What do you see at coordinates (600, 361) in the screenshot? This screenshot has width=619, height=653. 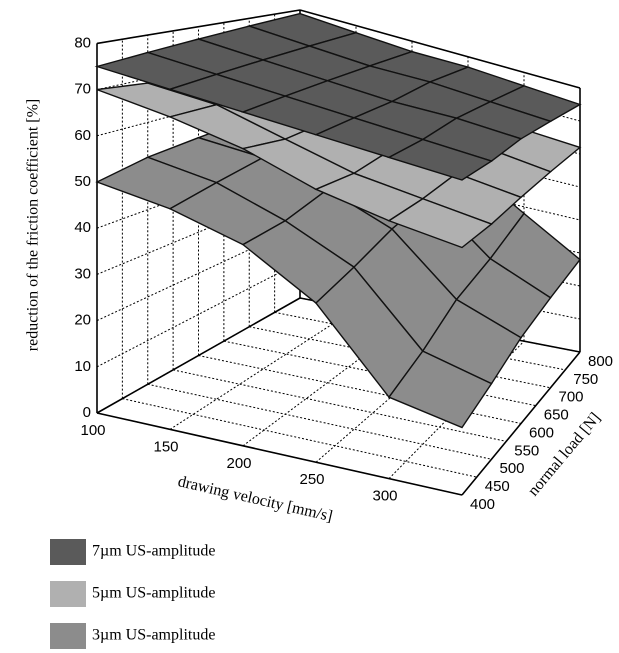 I see `y-tick-label: 800` at bounding box center [600, 361].